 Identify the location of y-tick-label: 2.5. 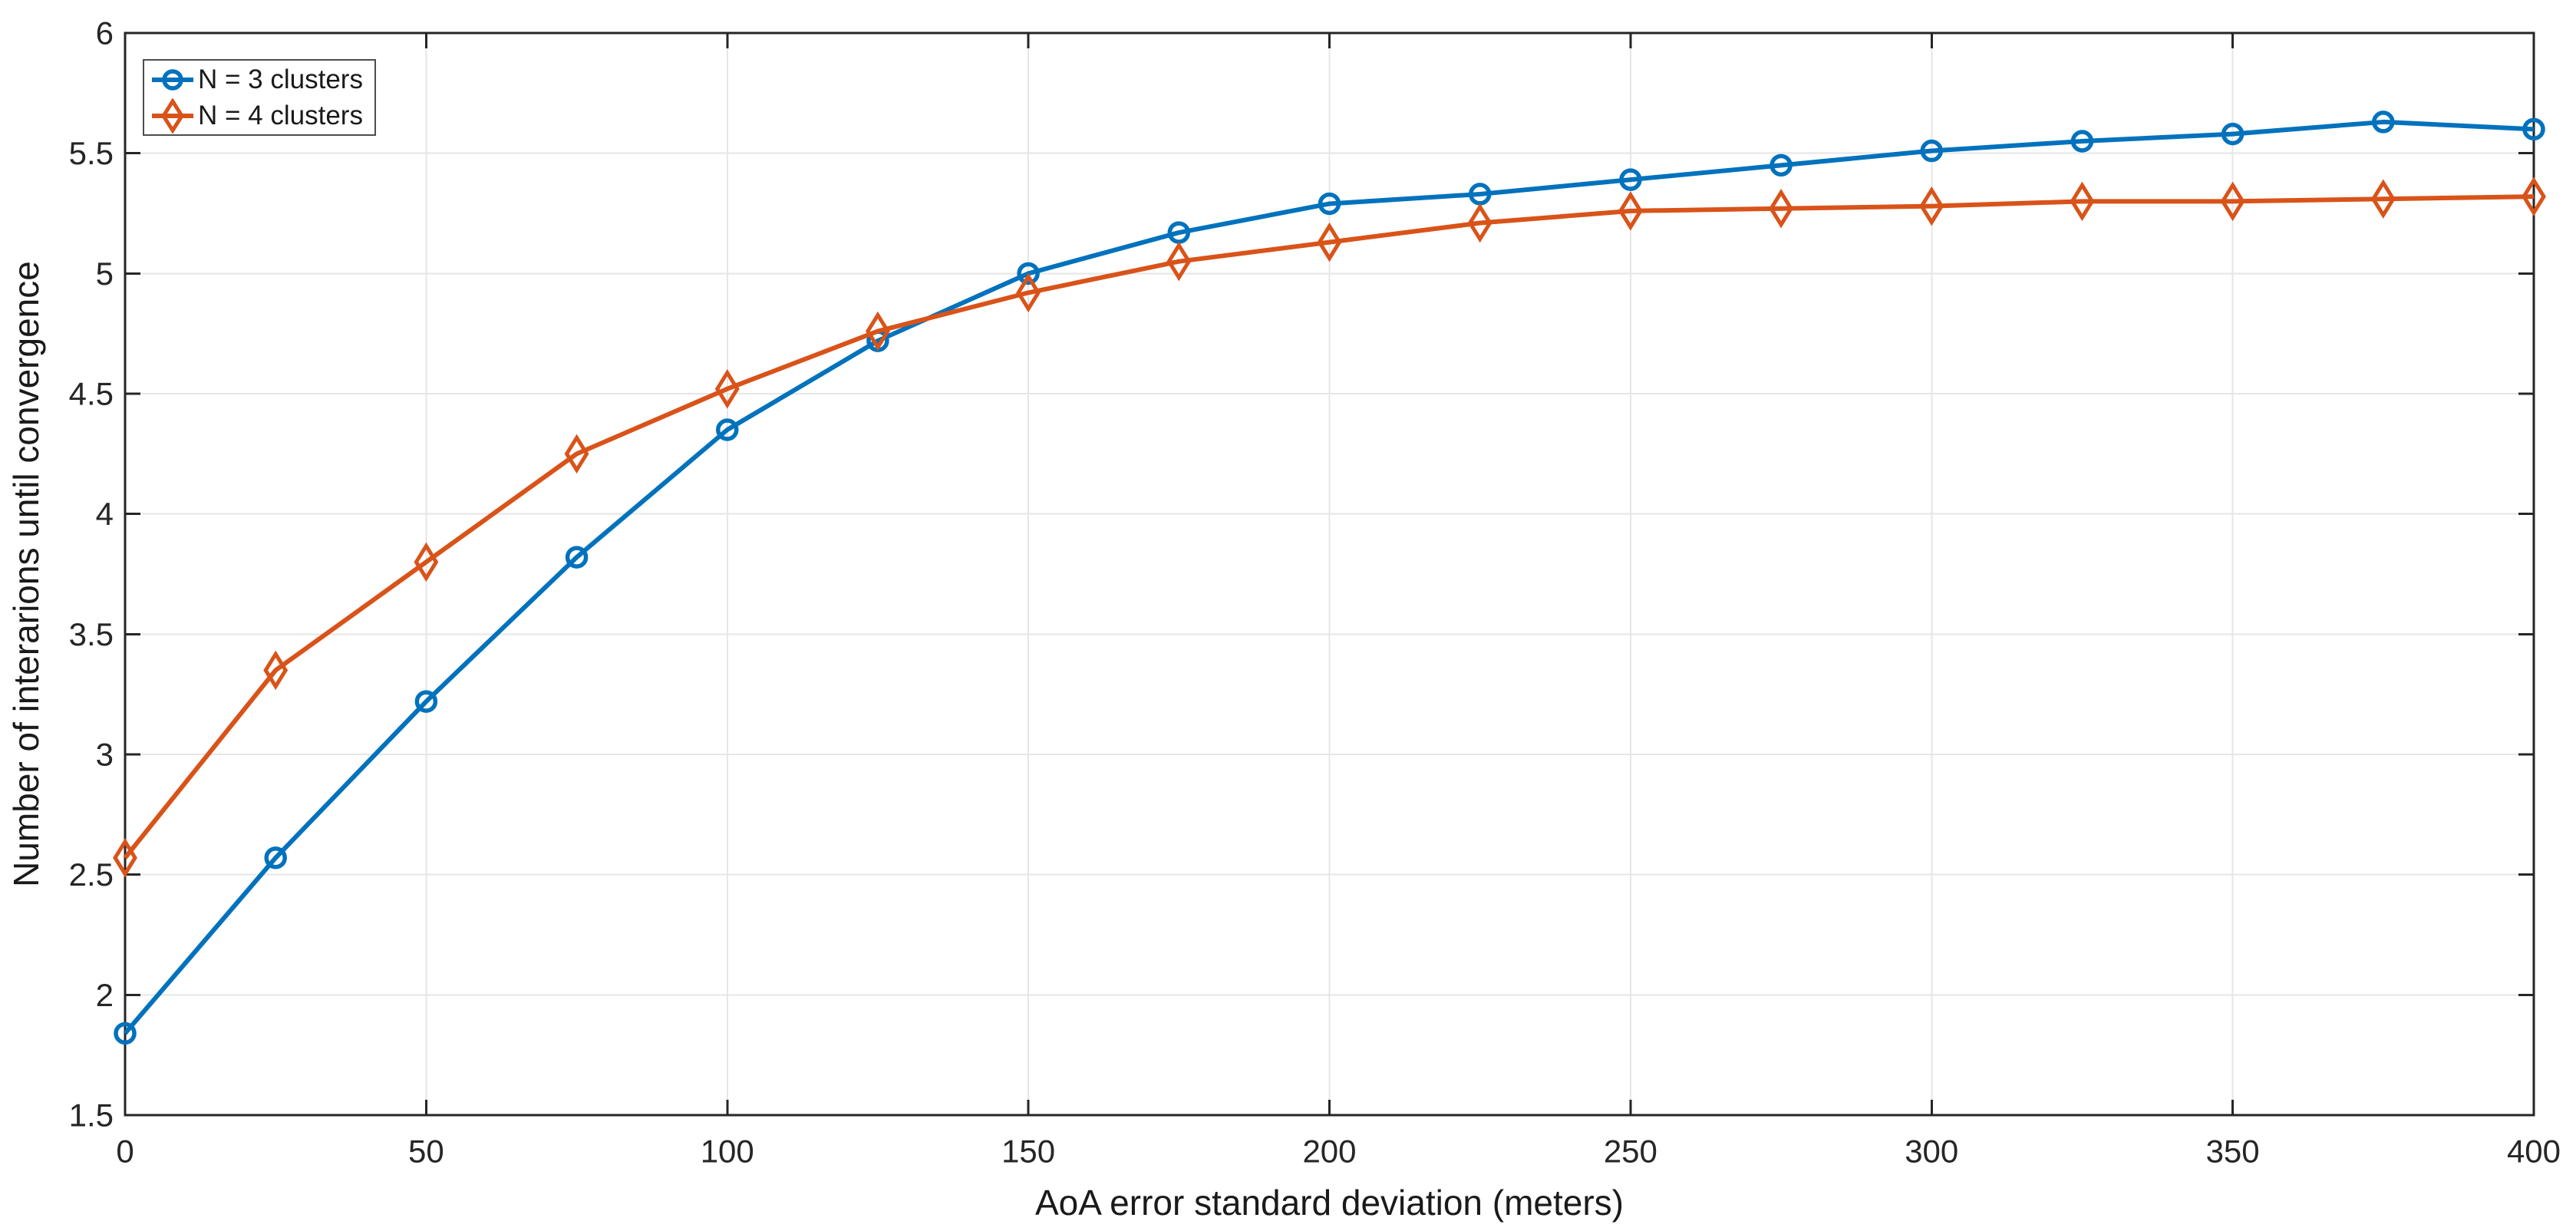
(91, 874).